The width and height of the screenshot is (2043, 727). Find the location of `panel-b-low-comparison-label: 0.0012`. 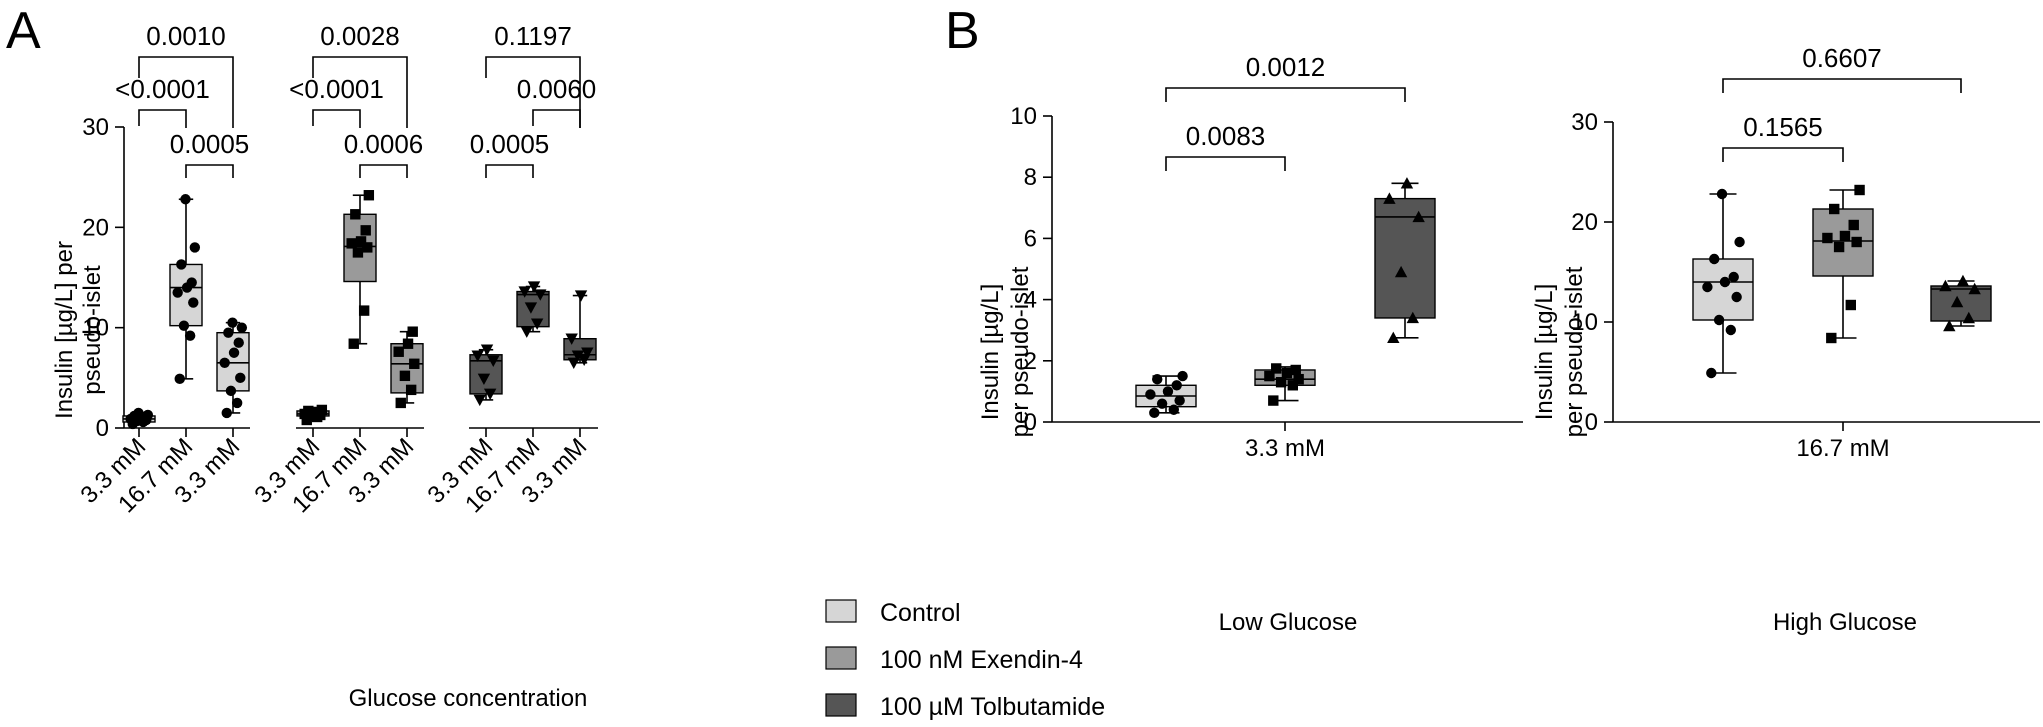

panel-b-low-comparison-label: 0.0012 is located at coordinates (1286, 67).